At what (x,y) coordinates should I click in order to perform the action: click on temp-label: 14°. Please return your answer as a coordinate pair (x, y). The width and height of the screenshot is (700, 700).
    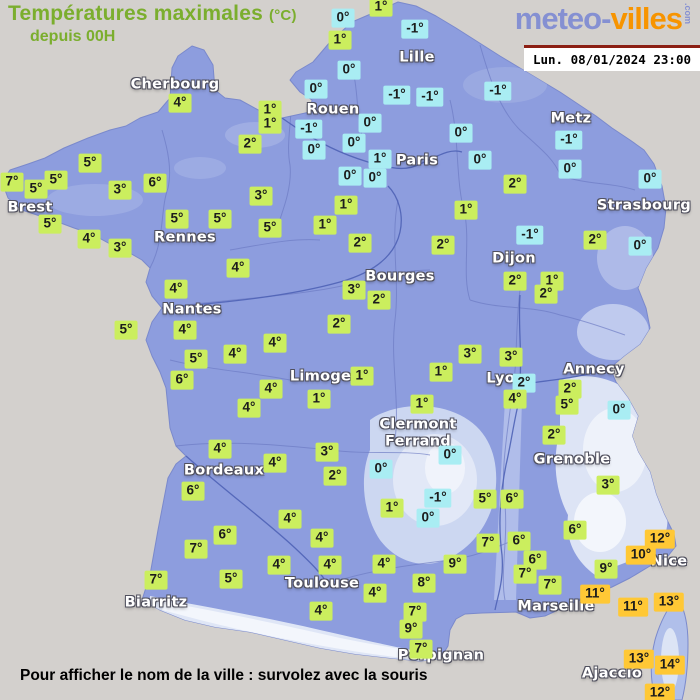
    Looking at the image, I should click on (670, 665).